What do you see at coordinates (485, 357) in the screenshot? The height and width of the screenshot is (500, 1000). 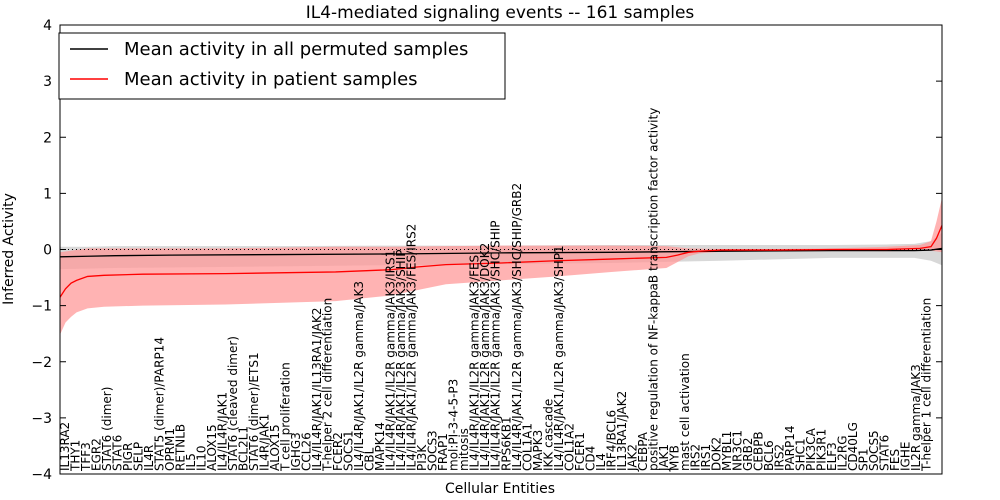 I see `category-label: IL4/IL4R/JAK1/IL2R gamma/JAK3/DOK2` at bounding box center [485, 357].